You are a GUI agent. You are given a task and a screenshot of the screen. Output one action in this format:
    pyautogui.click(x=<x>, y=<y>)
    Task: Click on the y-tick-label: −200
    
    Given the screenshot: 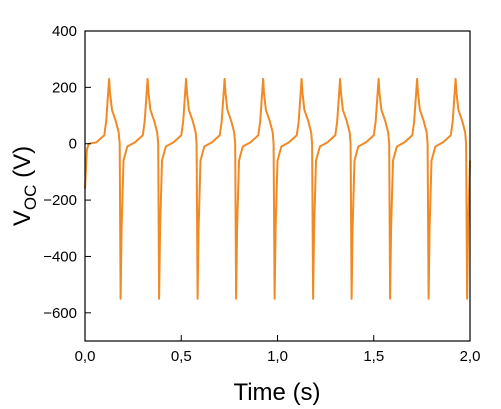 What is the action you would take?
    pyautogui.click(x=60, y=200)
    